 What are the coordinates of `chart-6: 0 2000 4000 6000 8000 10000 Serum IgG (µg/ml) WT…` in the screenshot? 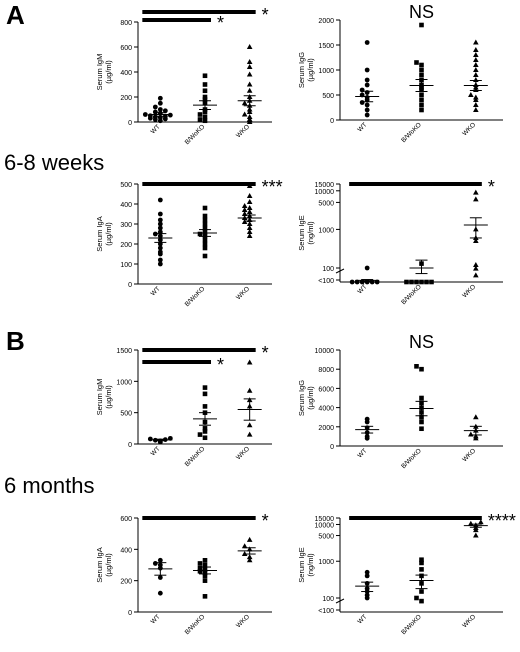 It's located at (400, 401).